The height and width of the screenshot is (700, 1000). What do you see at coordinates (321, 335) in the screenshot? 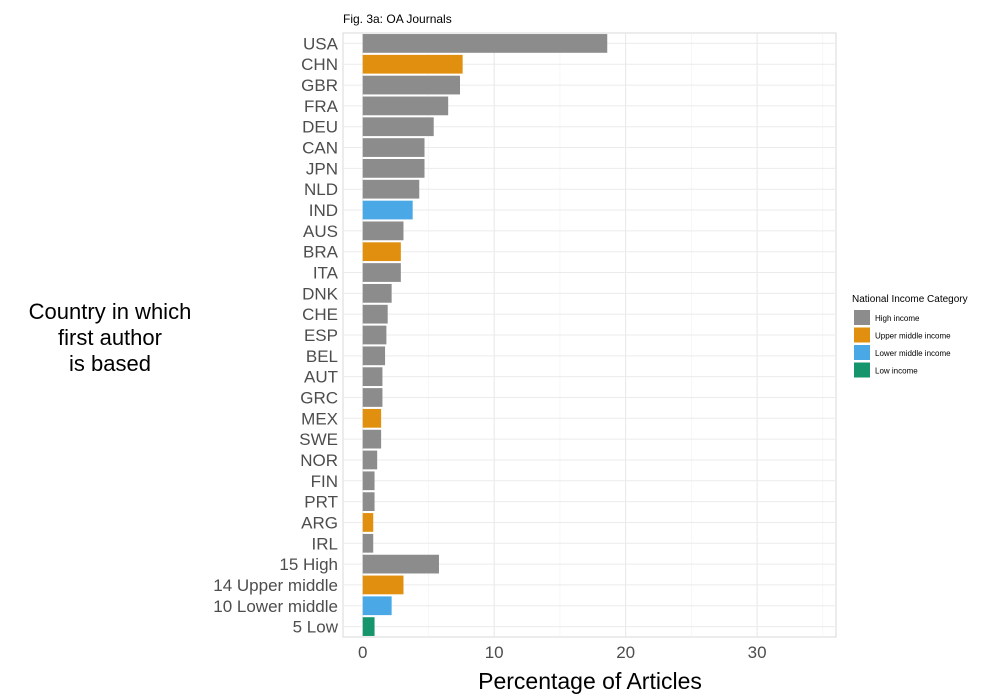
I see `y-tick-label: ESP` at bounding box center [321, 335].